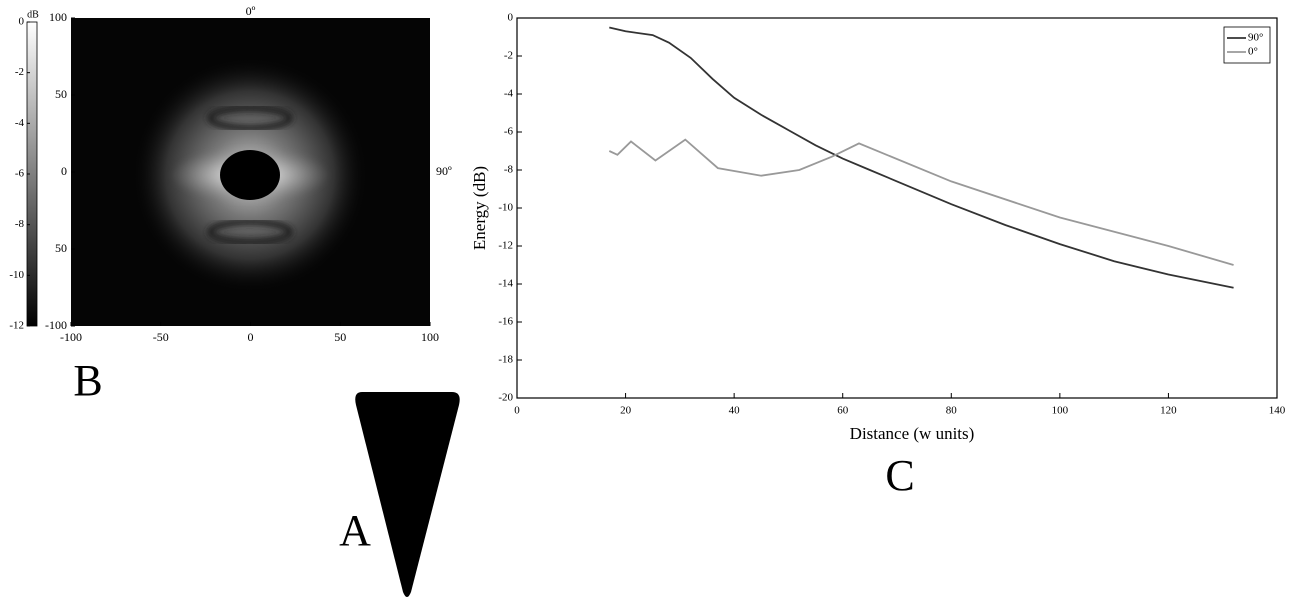  What do you see at coordinates (899, 475) in the screenshot?
I see `panel-label: C` at bounding box center [899, 475].